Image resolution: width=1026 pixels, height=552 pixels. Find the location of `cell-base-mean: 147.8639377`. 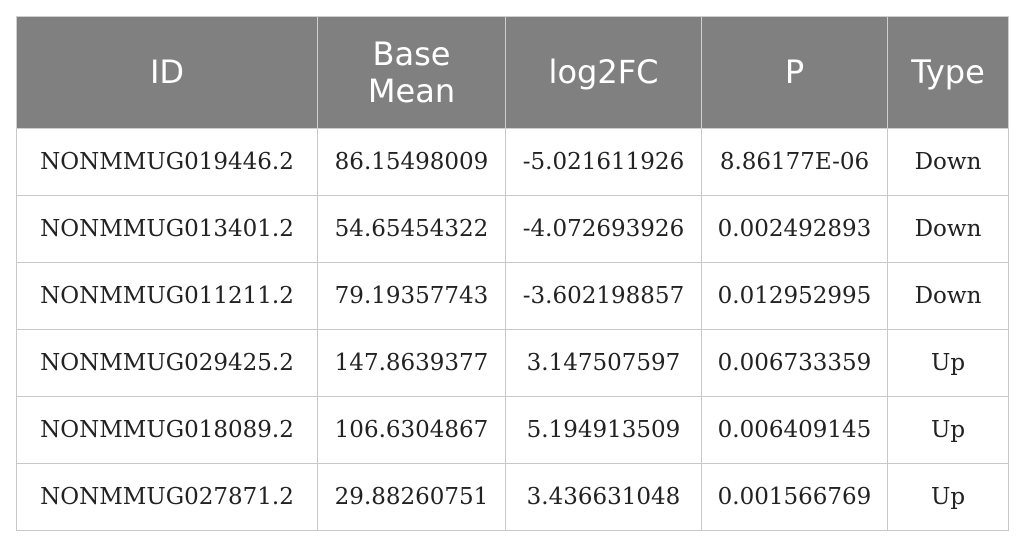

cell-base-mean: 147.8639377 is located at coordinates (411, 363).